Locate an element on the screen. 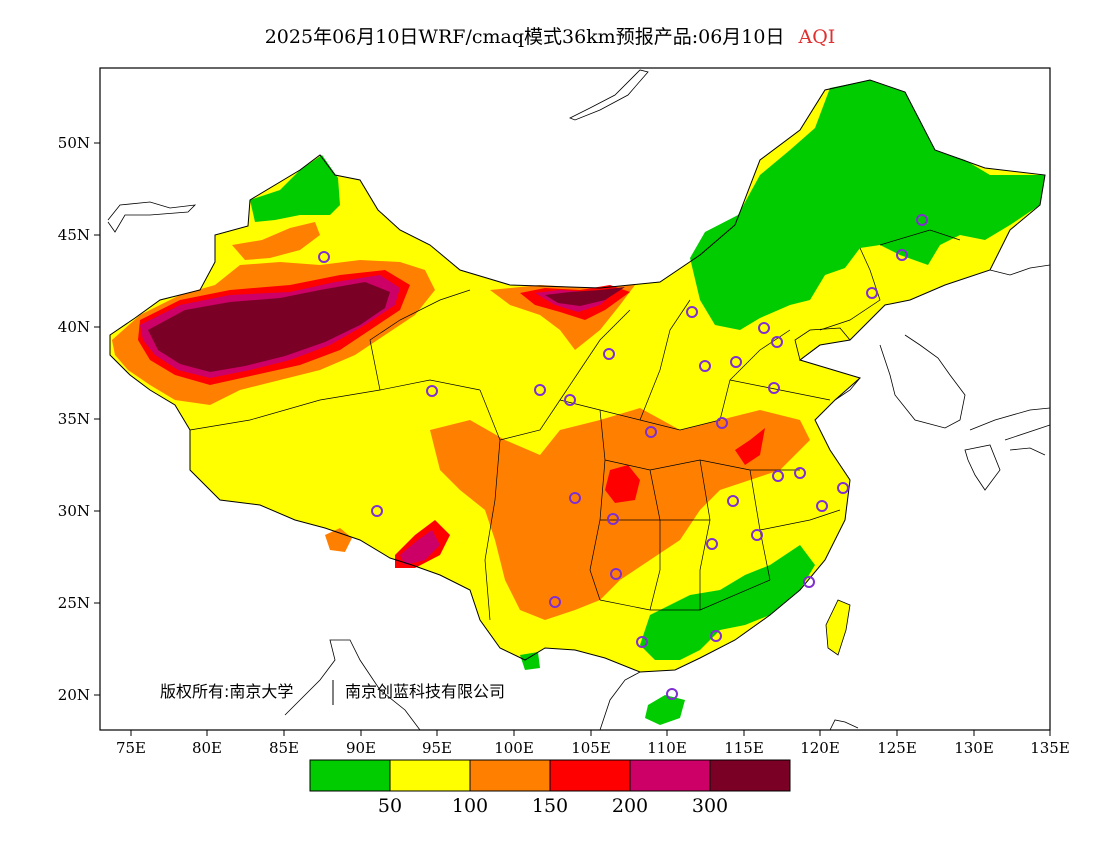 The width and height of the screenshot is (1100, 850). legend-label: 300 is located at coordinates (710, 806).